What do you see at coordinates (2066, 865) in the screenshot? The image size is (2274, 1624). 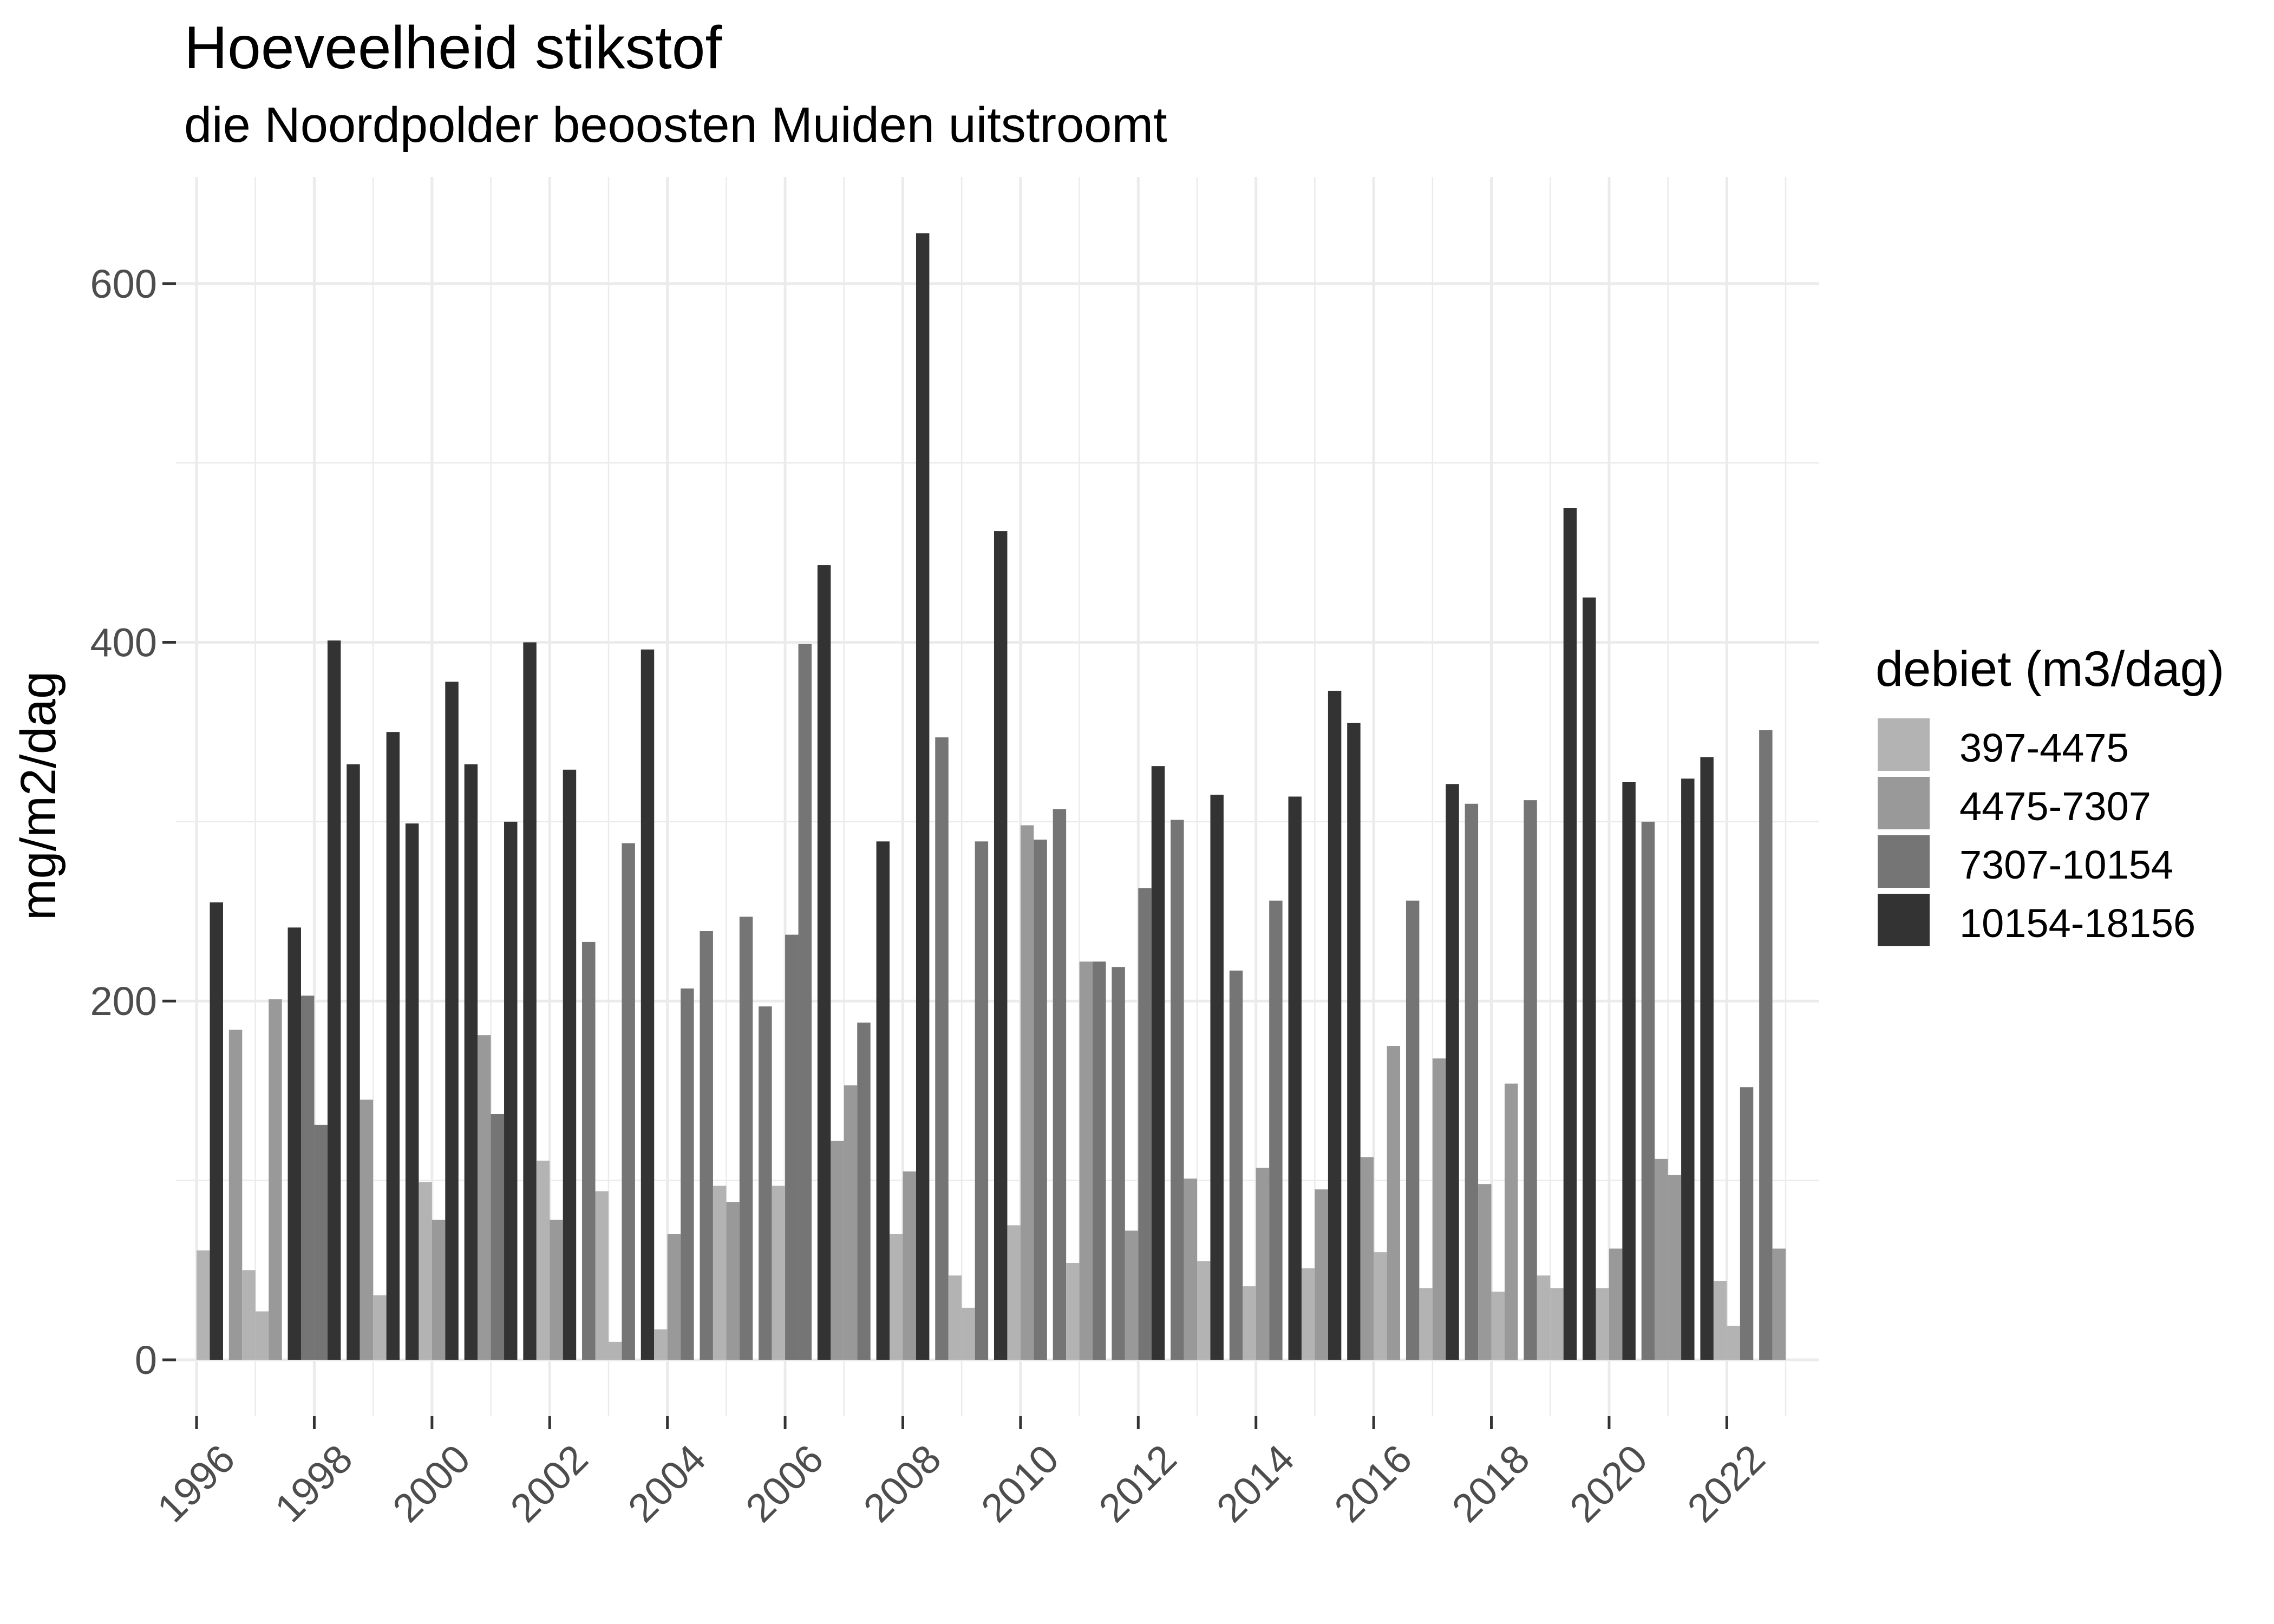 I see `legend-label: 7307-10154` at bounding box center [2066, 865].